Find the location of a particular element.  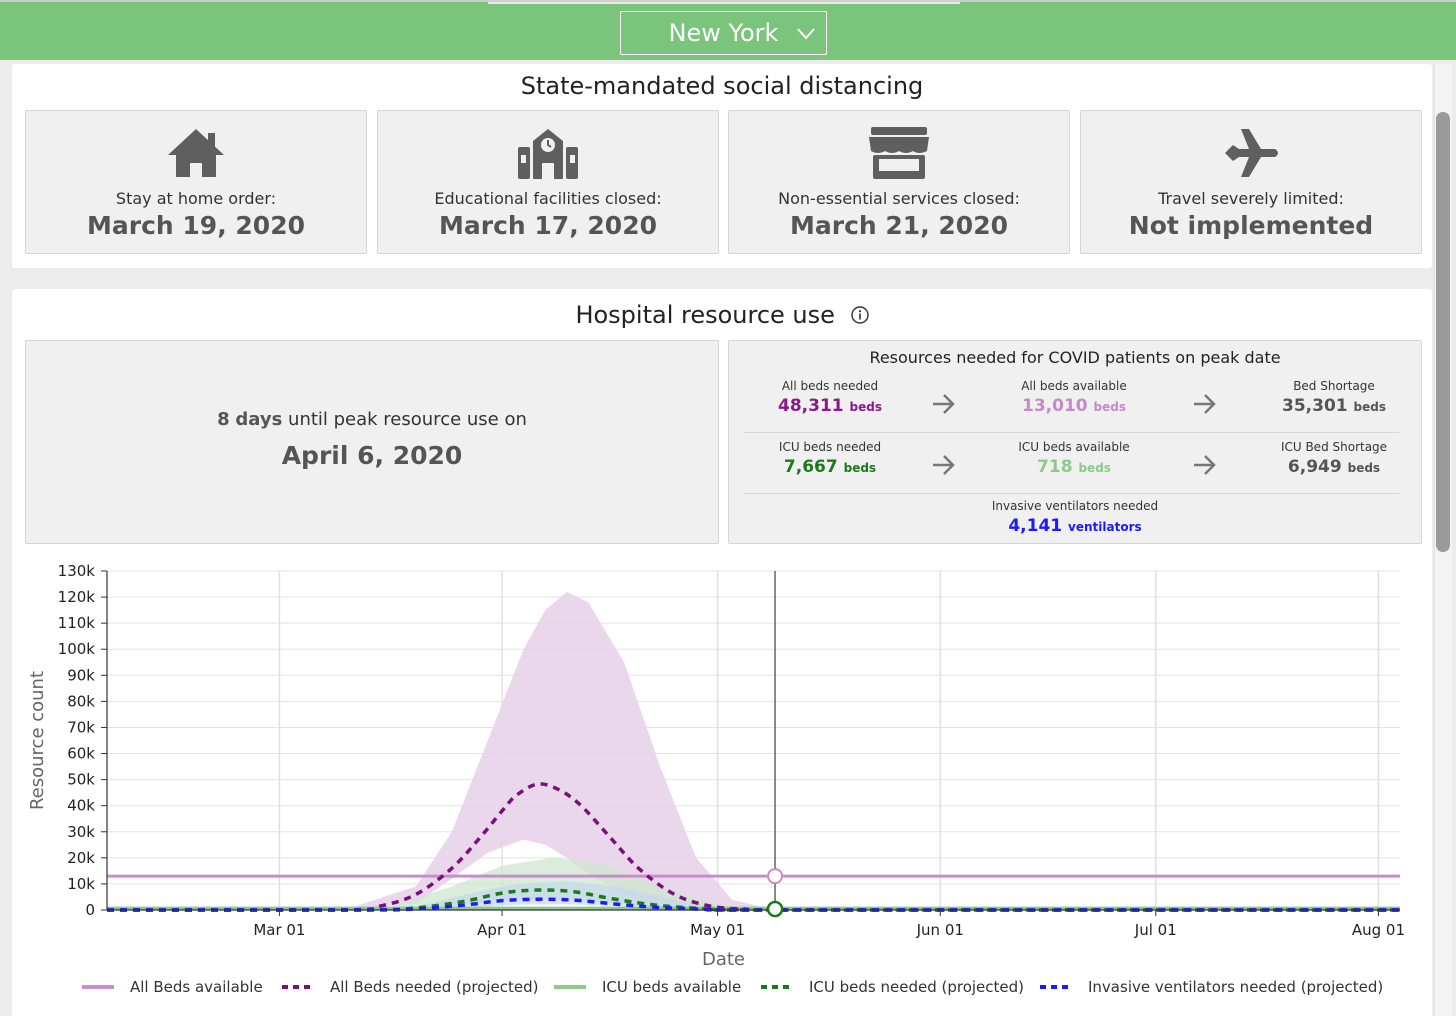

tile-value: March 17, 2020 is located at coordinates (548, 225).